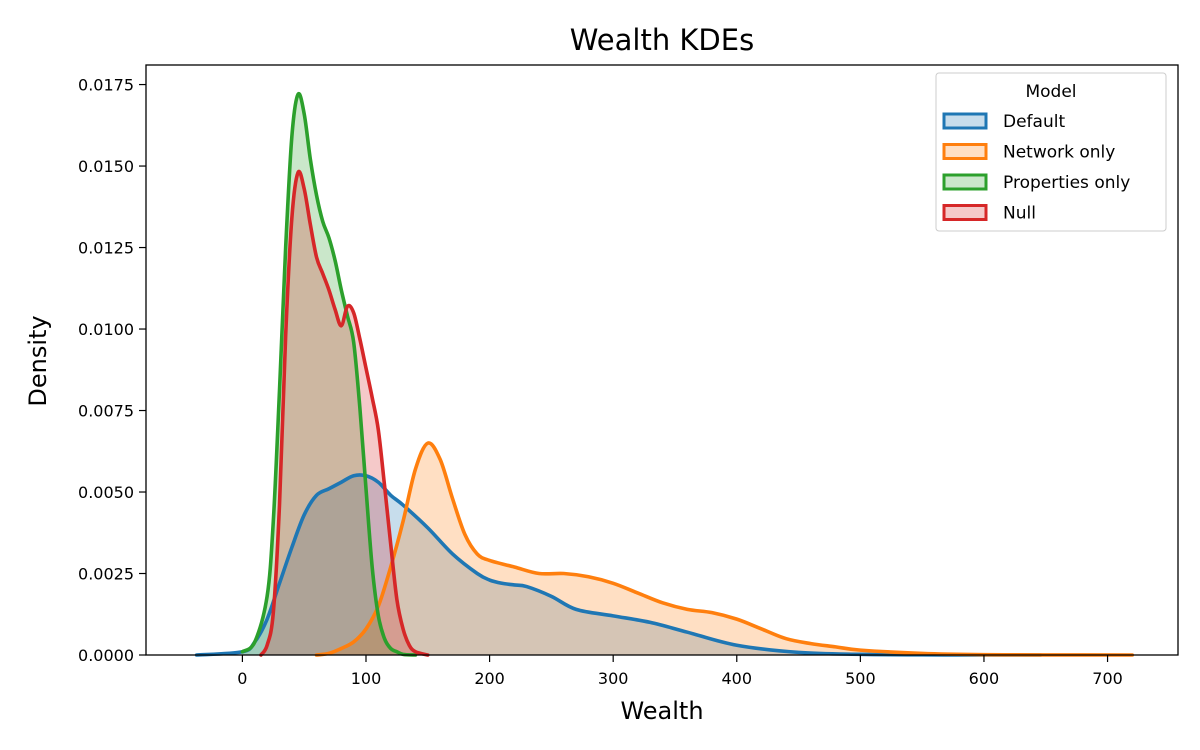 This screenshot has height=750, width=1200. I want to click on legend-label-network-only: Network only, so click(1059, 153).